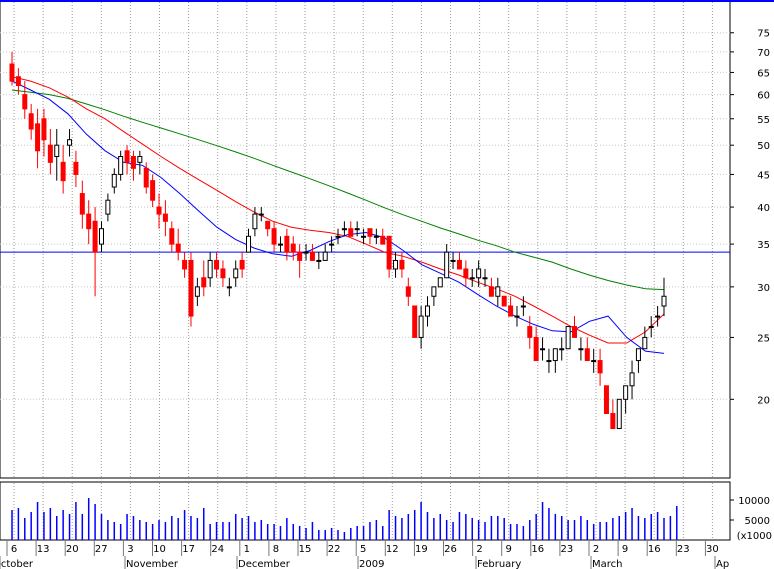 This screenshot has height=569, width=774. Describe the element at coordinates (607, 564) in the screenshot. I see `month-label: March` at that location.